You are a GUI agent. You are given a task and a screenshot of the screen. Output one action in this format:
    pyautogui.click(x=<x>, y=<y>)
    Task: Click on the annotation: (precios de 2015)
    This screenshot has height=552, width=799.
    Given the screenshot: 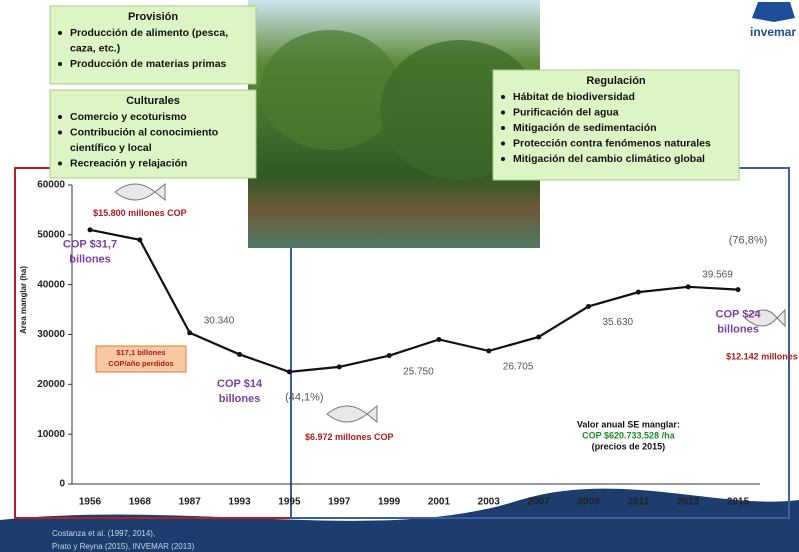 What is the action you would take?
    pyautogui.click(x=629, y=446)
    